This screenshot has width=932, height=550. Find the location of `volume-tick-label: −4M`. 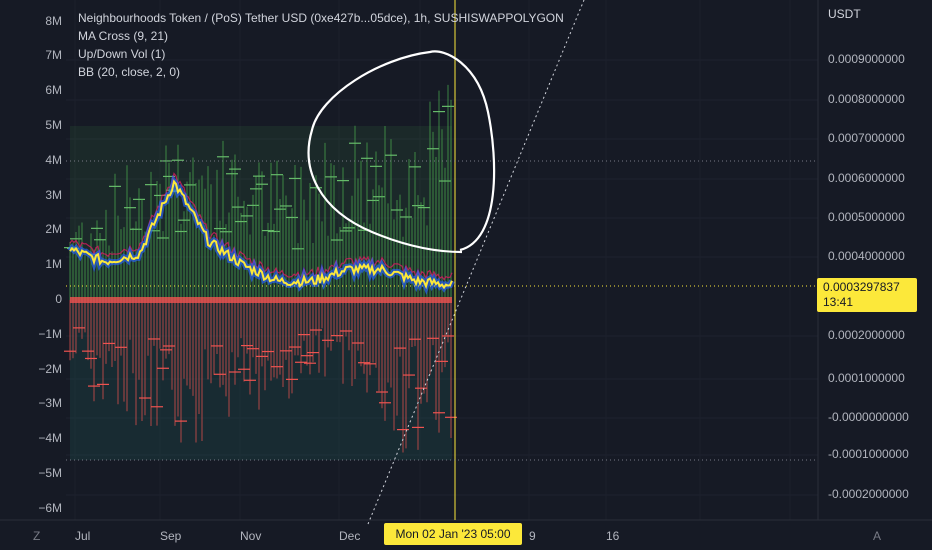

volume-tick-label: −4M is located at coordinates (50, 438).